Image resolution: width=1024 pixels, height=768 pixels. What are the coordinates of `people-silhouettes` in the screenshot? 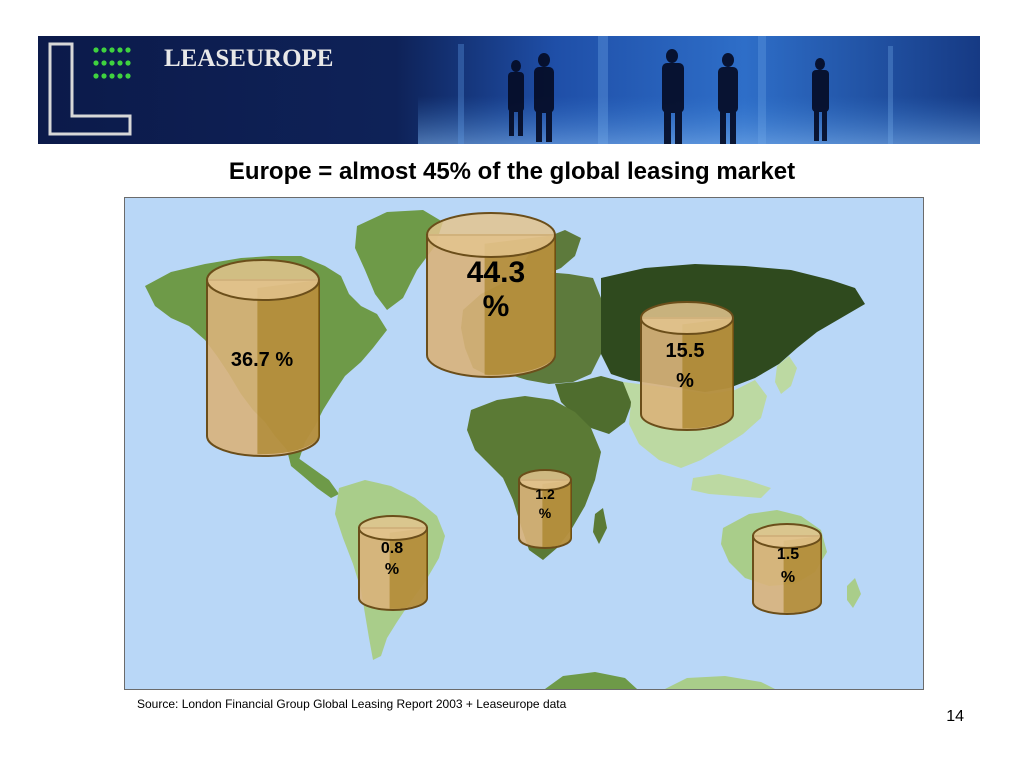 It's located at (668, 96).